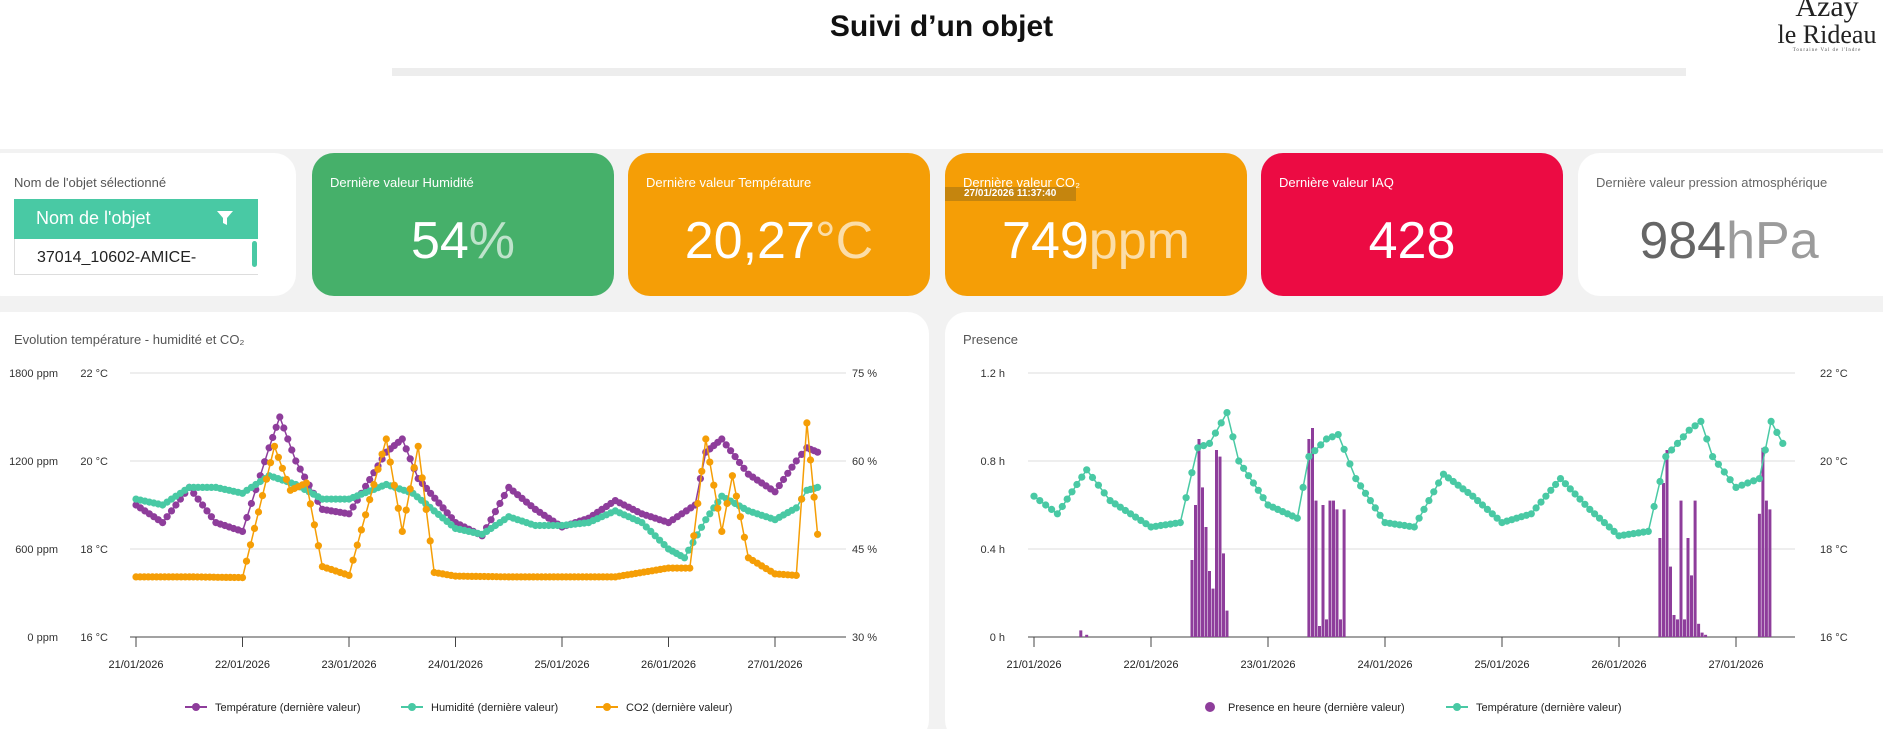 This screenshot has width=1883, height=729. Describe the element at coordinates (94, 374) in the screenshot. I see `axis-tick-label: 22 °C` at that location.